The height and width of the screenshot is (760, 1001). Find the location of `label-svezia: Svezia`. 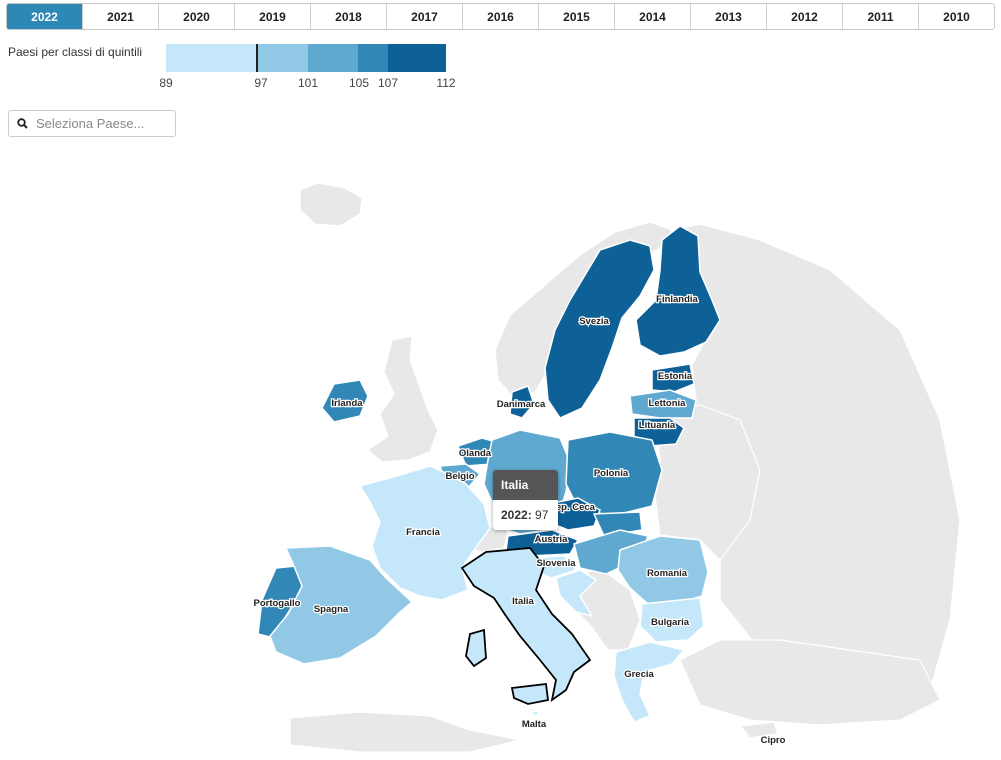

label-svezia: Svezia is located at coordinates (594, 321).